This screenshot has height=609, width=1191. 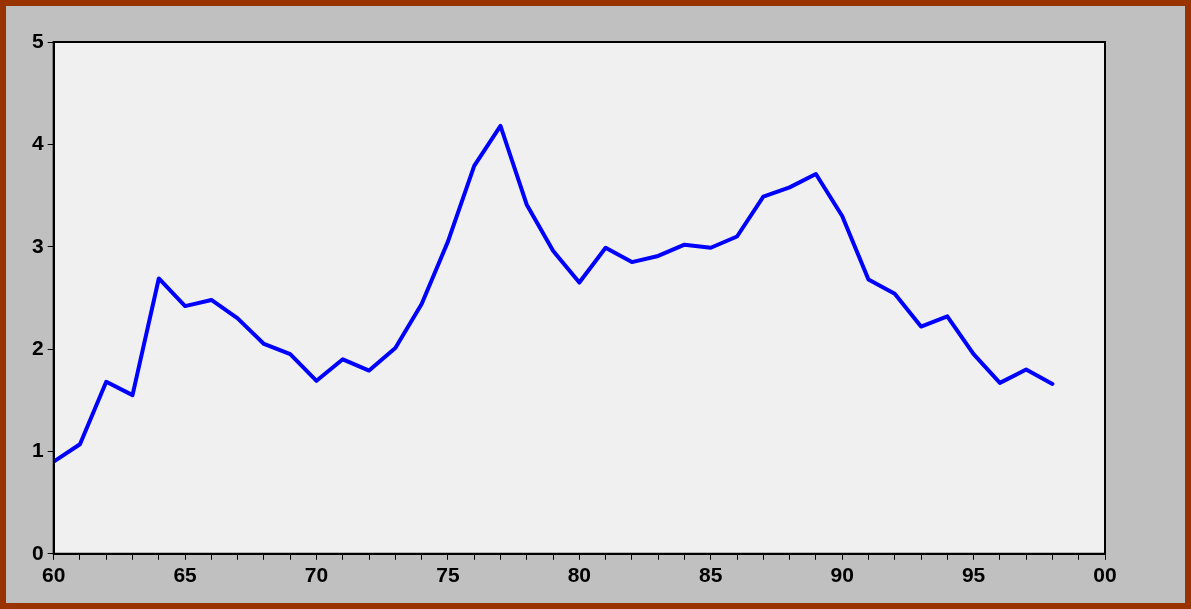 I want to click on x-tick-label: 00, so click(x=1105, y=575).